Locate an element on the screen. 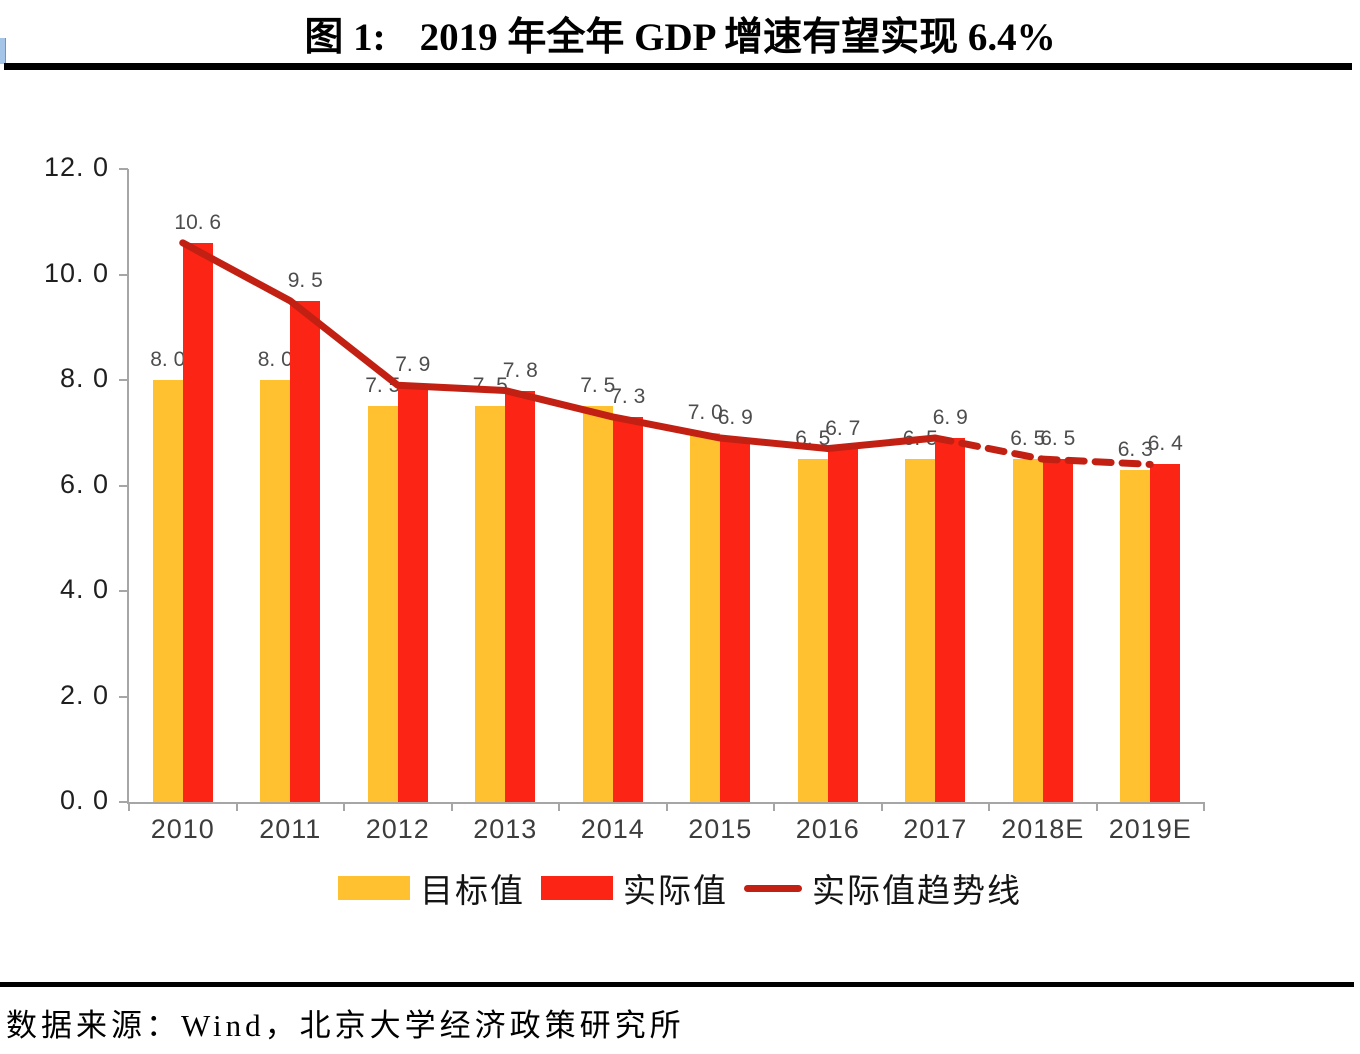 The height and width of the screenshot is (1054, 1360). actual-value-label: 10. 6 is located at coordinates (198, 222).